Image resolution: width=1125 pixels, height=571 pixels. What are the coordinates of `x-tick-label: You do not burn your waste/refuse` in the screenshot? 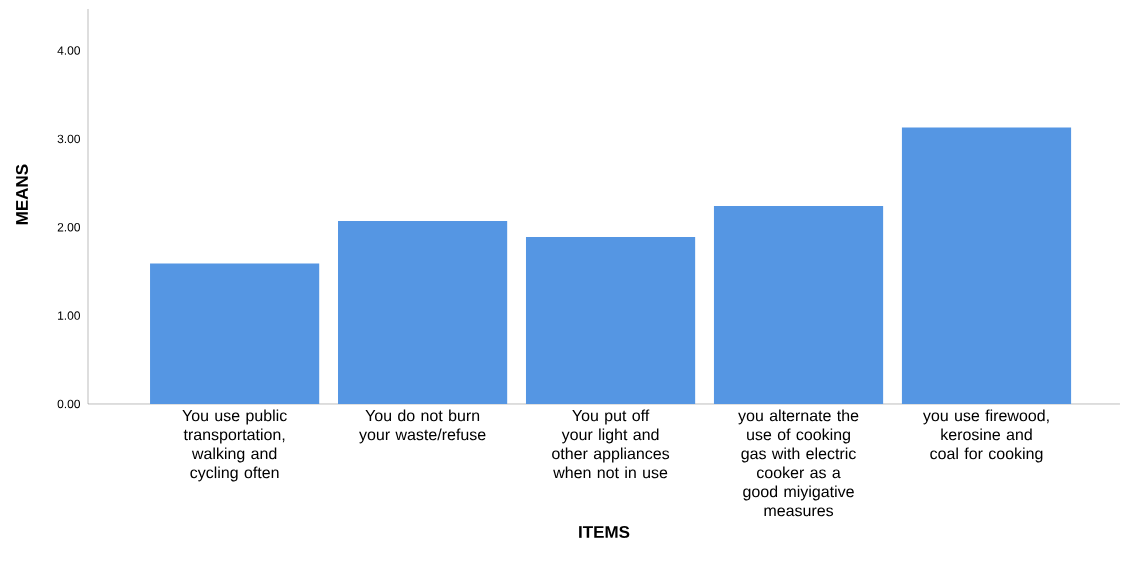 It's located at (422, 426).